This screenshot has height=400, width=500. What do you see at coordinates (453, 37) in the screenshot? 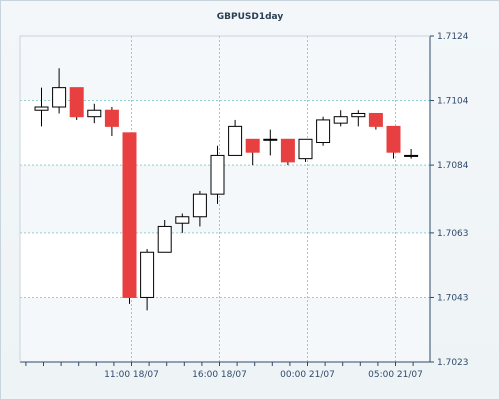
I see `y-tick-label: 1.7124` at bounding box center [453, 37].